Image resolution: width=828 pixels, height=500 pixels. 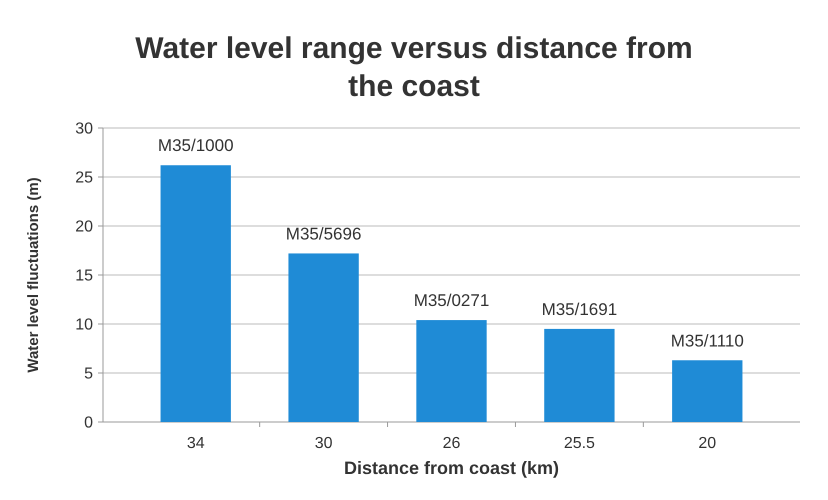 What do you see at coordinates (195, 443) in the screenshot?
I see `x-tick-label: 34` at bounding box center [195, 443].